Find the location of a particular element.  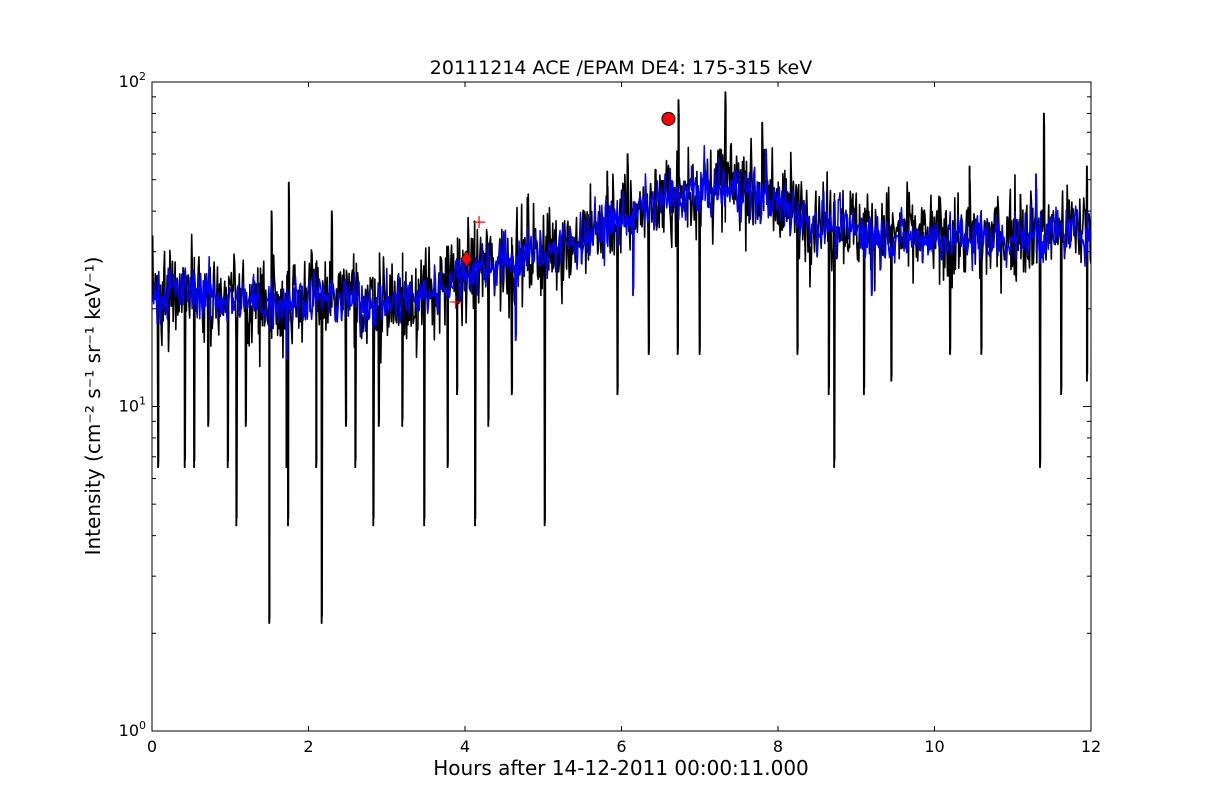

x-tick-label: 0 is located at coordinates (152, 746).